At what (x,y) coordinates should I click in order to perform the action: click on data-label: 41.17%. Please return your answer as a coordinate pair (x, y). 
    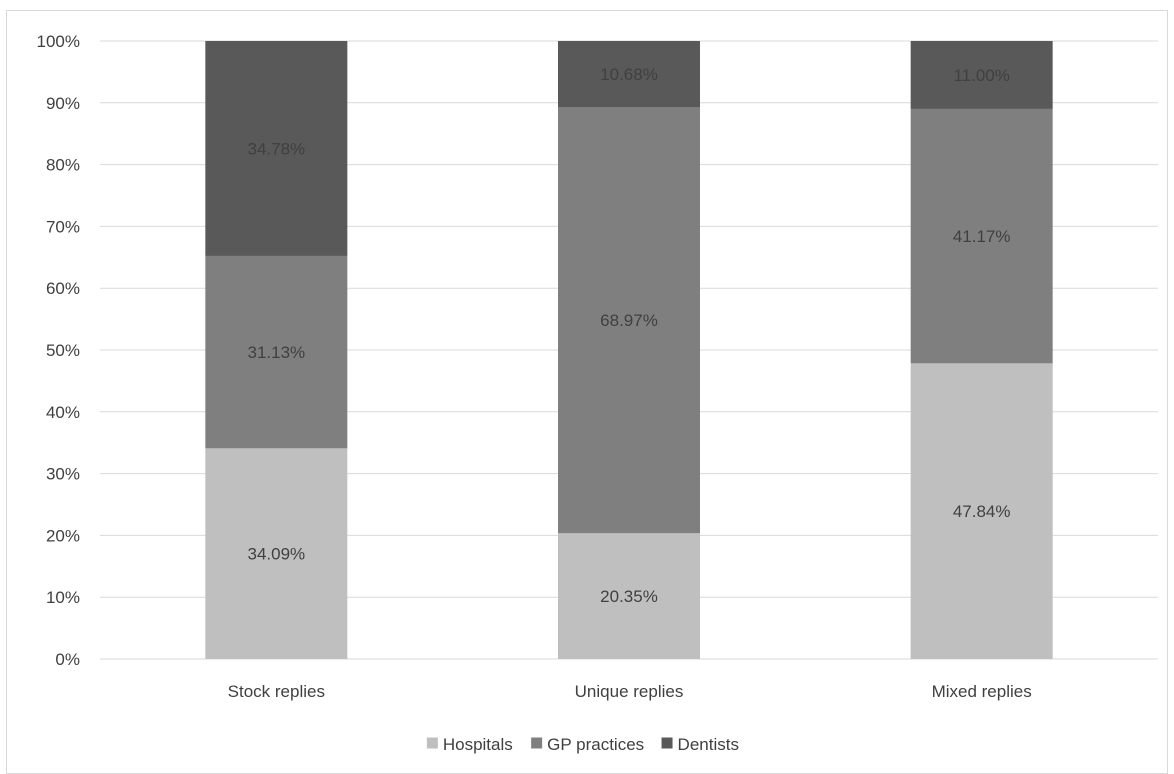
    Looking at the image, I should click on (982, 236).